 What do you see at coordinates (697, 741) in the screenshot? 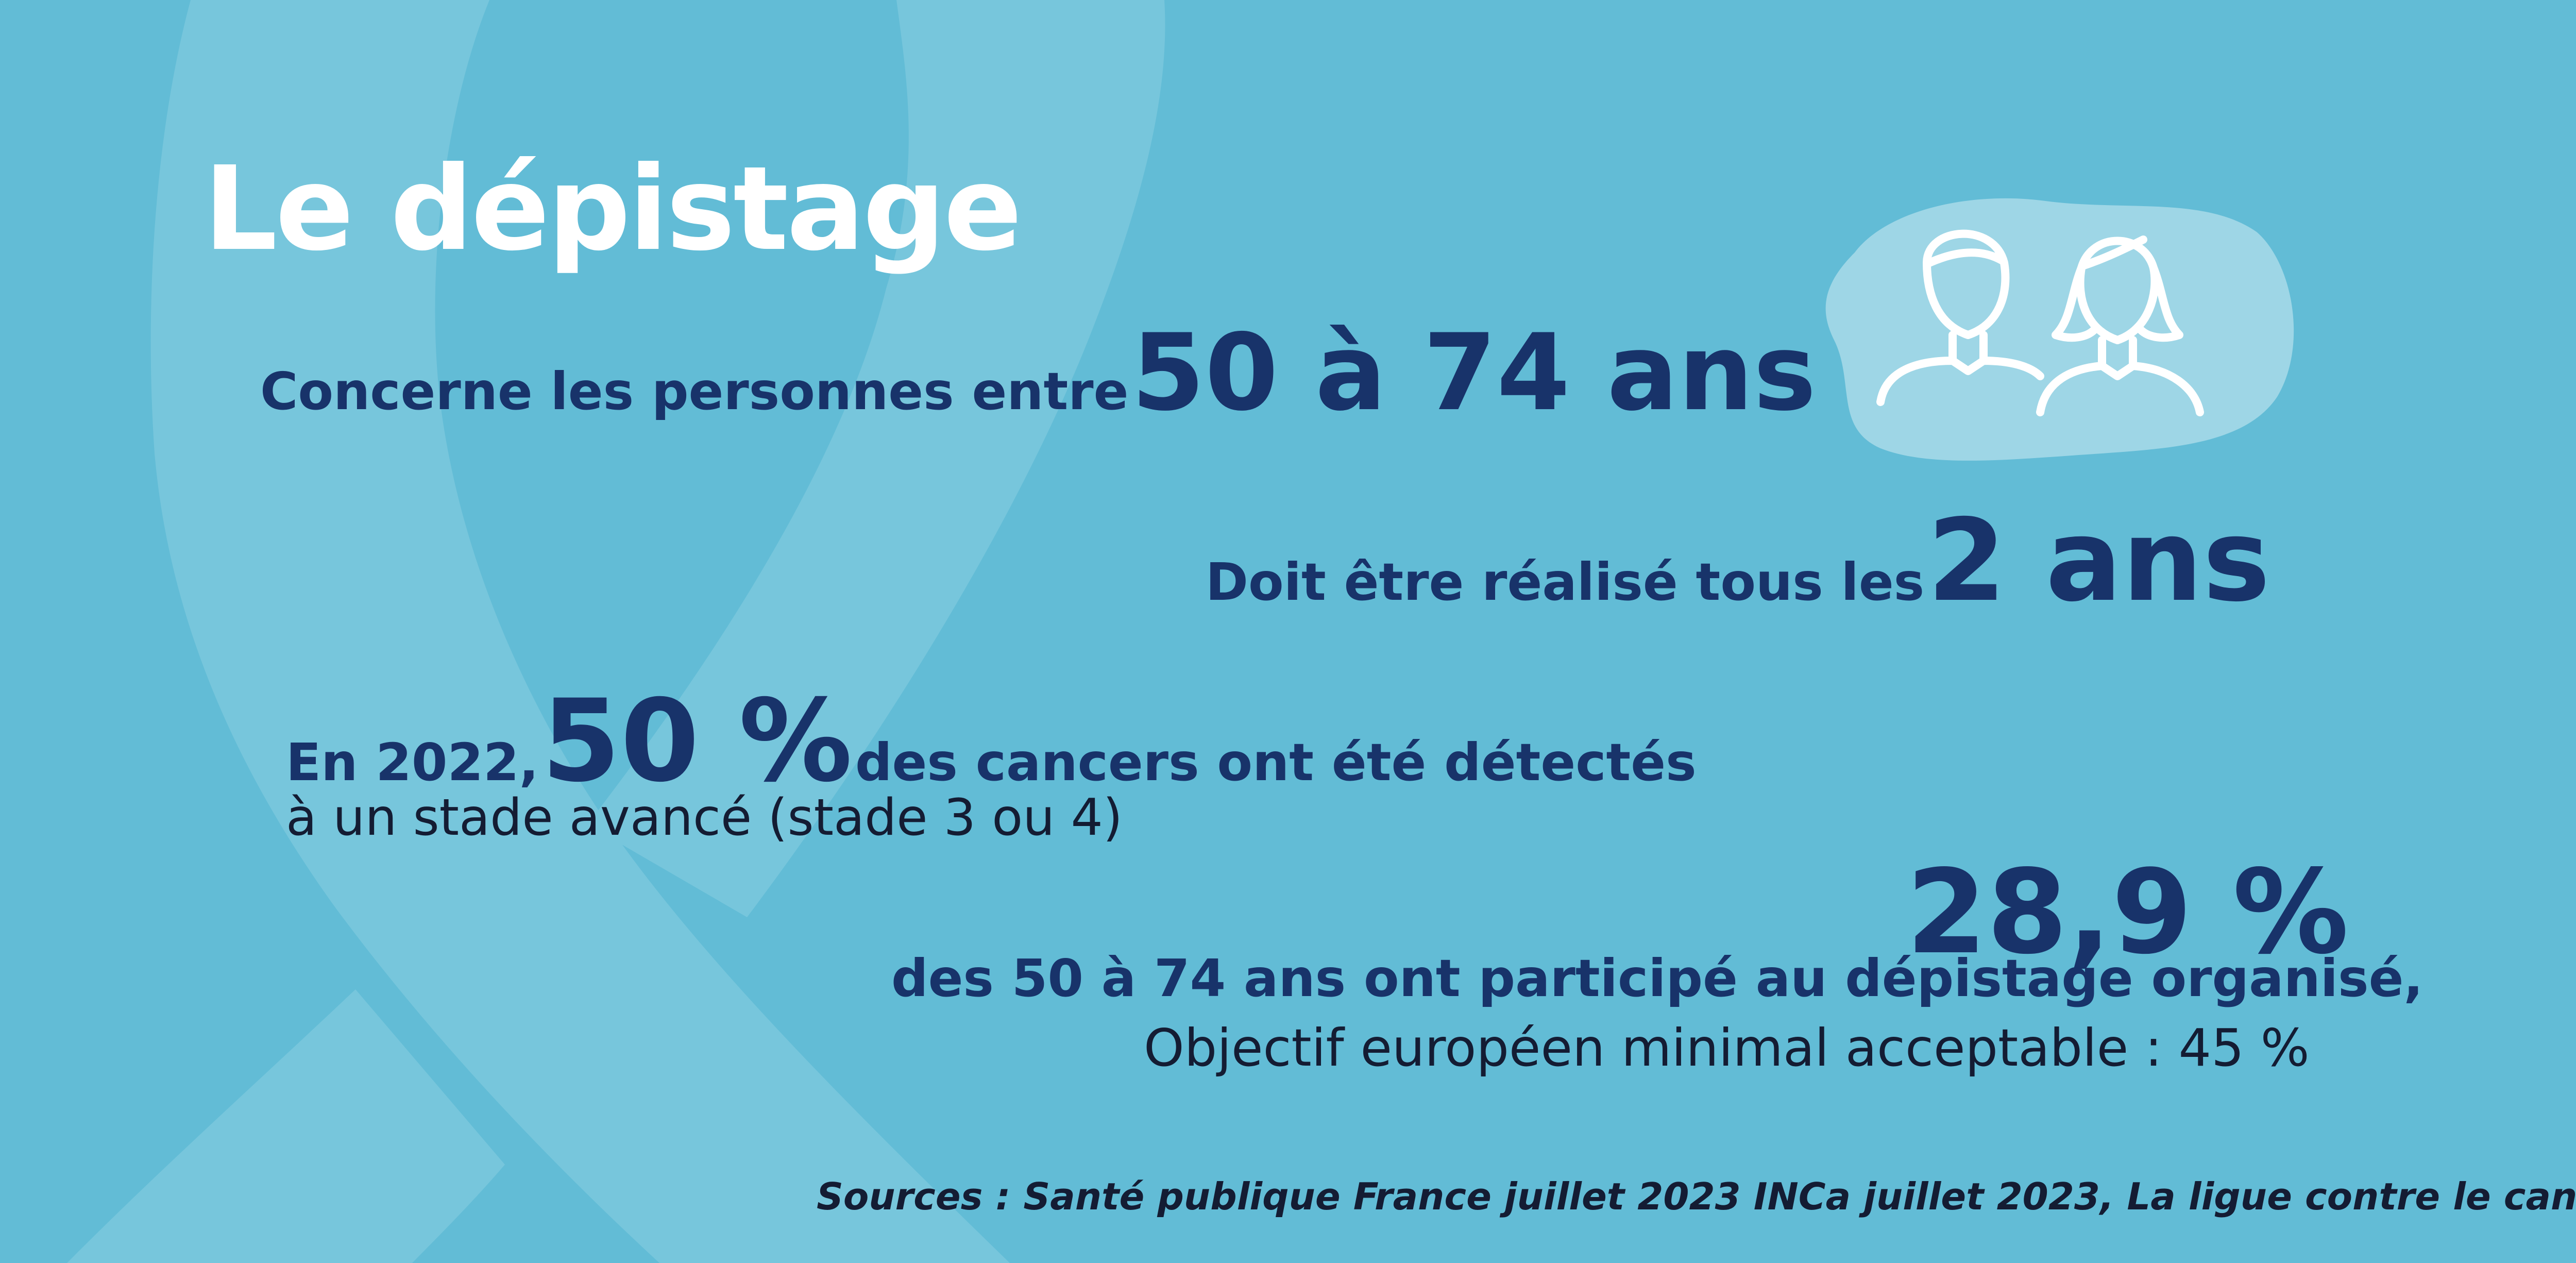
I see `advanced-stage-highlight: 50 %` at bounding box center [697, 741].